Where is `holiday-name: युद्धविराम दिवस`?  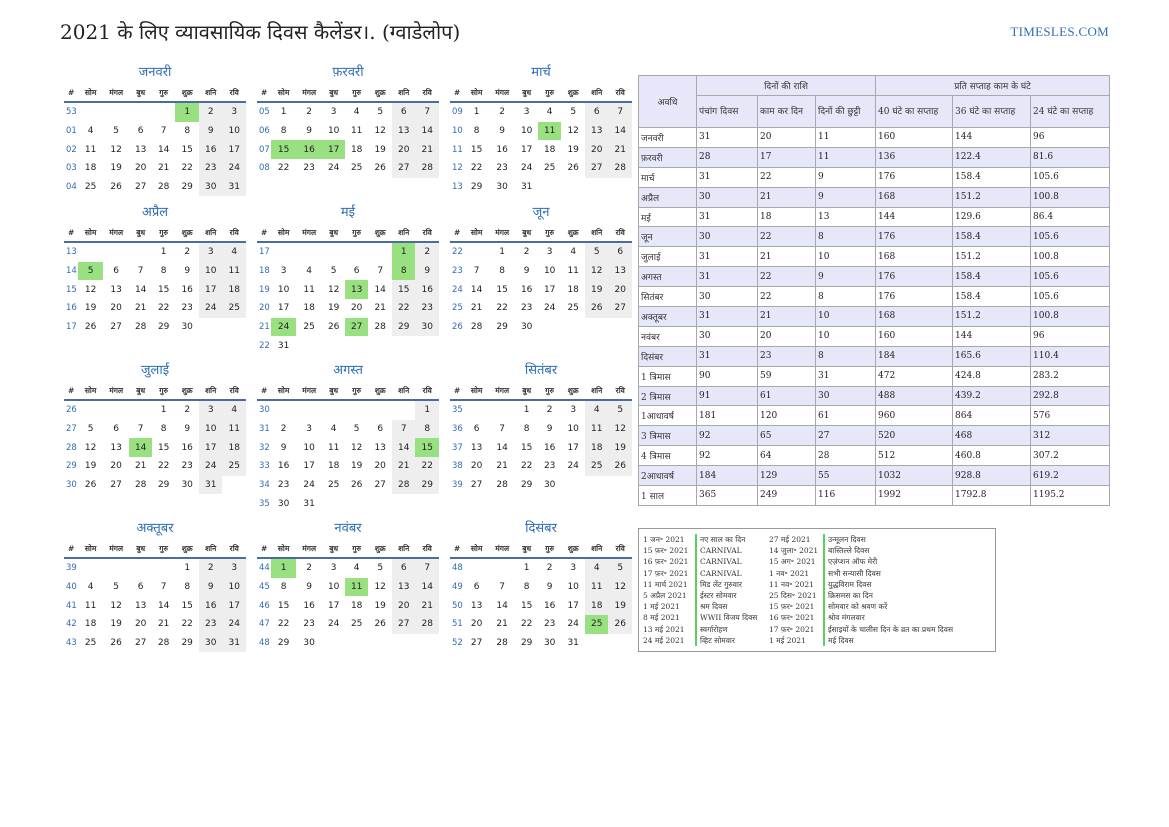
holiday-name: युद्धविराम दिवस is located at coordinates (847, 584).